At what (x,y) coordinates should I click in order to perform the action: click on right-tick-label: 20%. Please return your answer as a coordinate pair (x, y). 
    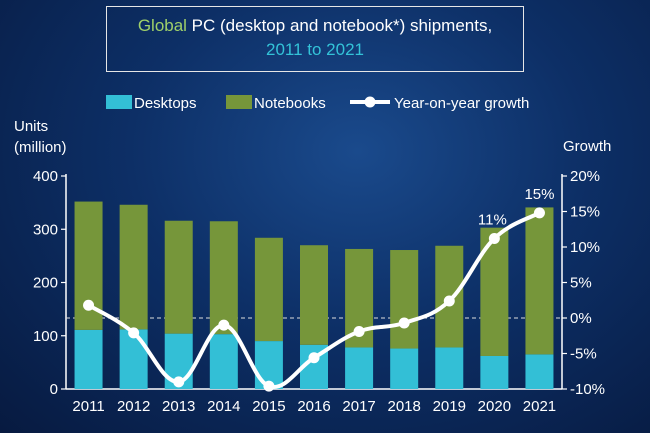
    Looking at the image, I should click on (585, 176).